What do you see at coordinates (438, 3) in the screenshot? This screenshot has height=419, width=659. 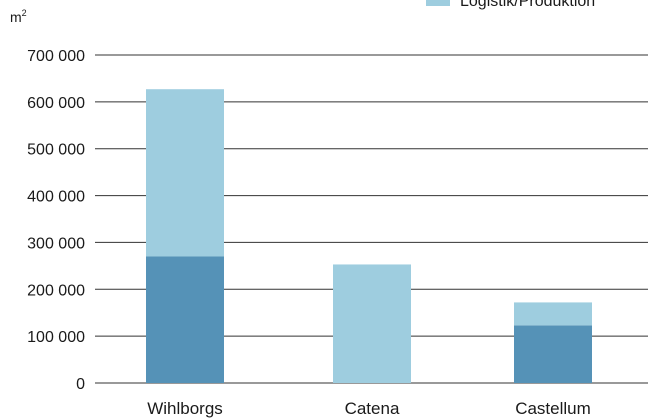 I see `legend-swatch` at bounding box center [438, 3].